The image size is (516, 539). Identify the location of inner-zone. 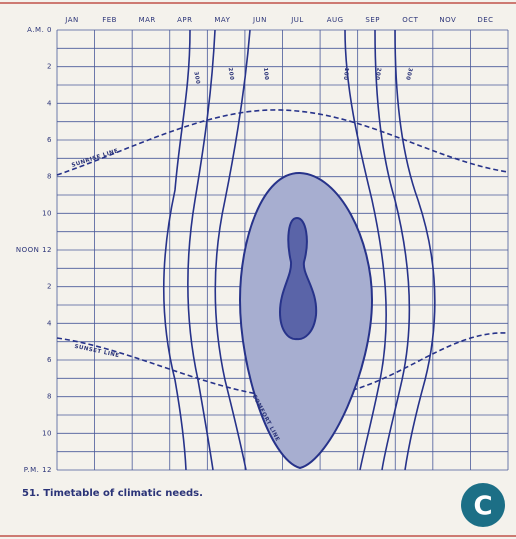
(298, 278).